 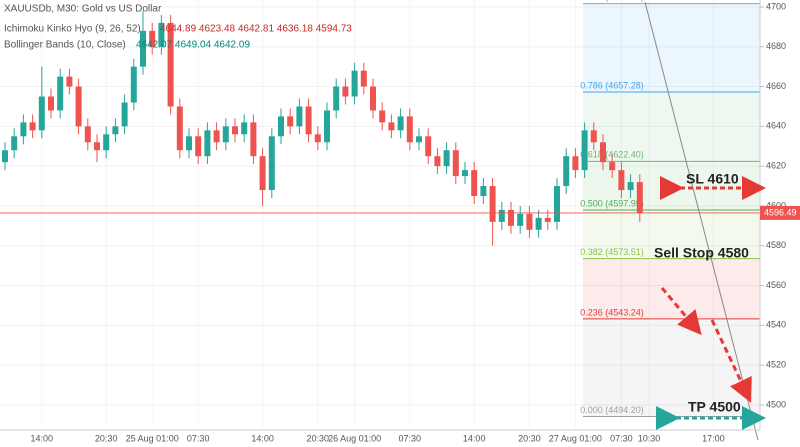 What do you see at coordinates (649, 438) in the screenshot?
I see `x-tick-label: 10:30` at bounding box center [649, 438].